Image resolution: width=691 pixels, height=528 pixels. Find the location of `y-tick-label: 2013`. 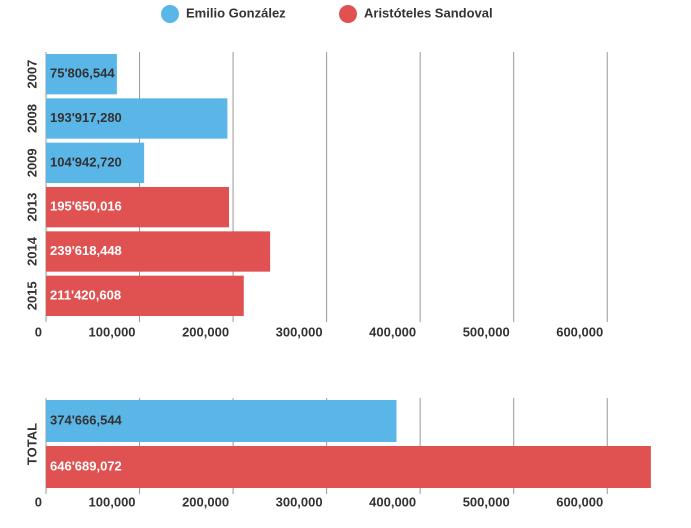

y-tick-label: 2013 is located at coordinates (31, 207).